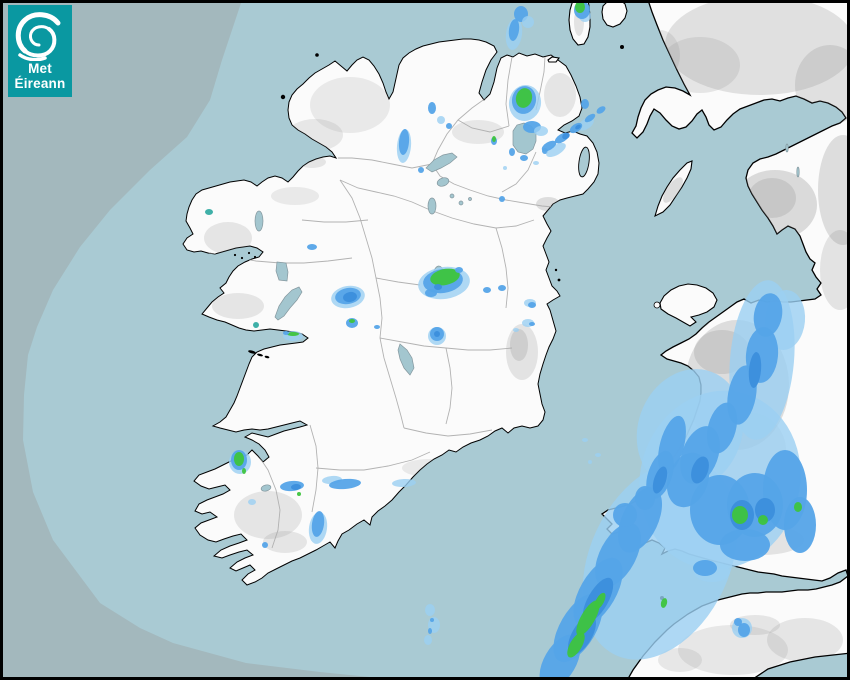  I want to click on arran-island, so click(614, 14).